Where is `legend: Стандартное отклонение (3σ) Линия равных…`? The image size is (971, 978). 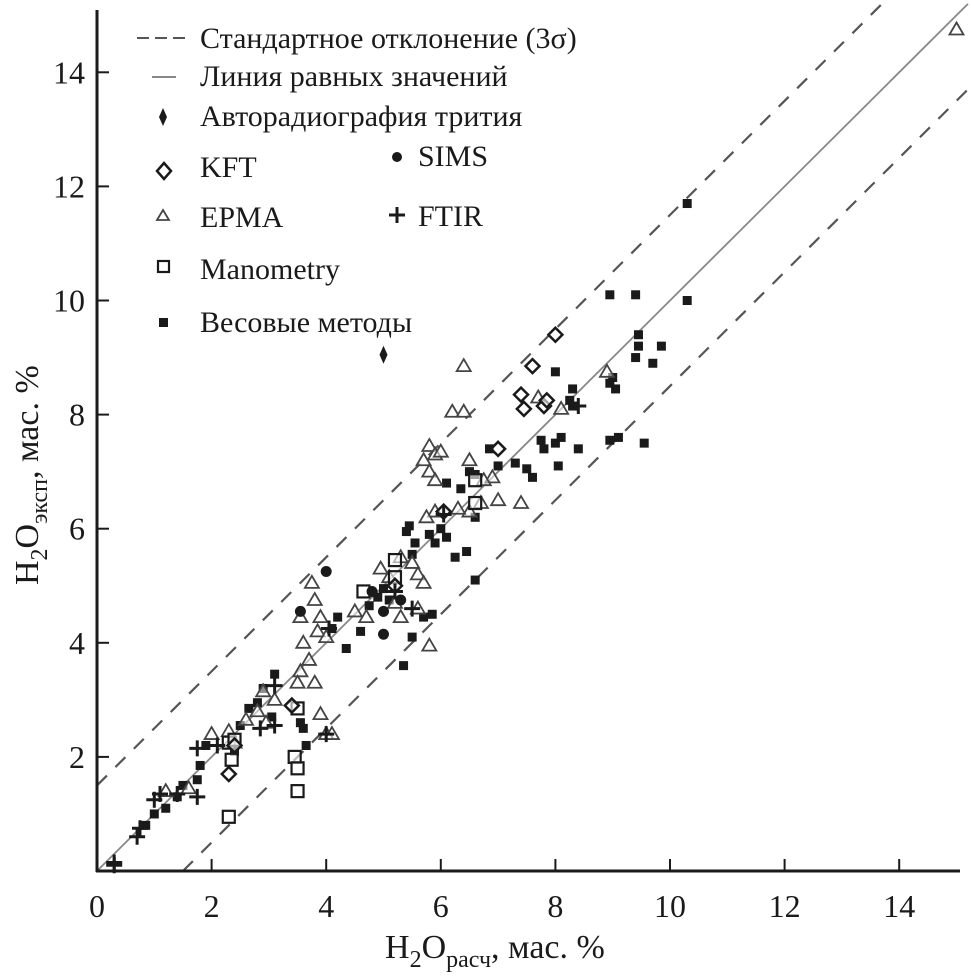 legend: Стандартное отклонение (3σ) Линия равных… is located at coordinates (357, 180).